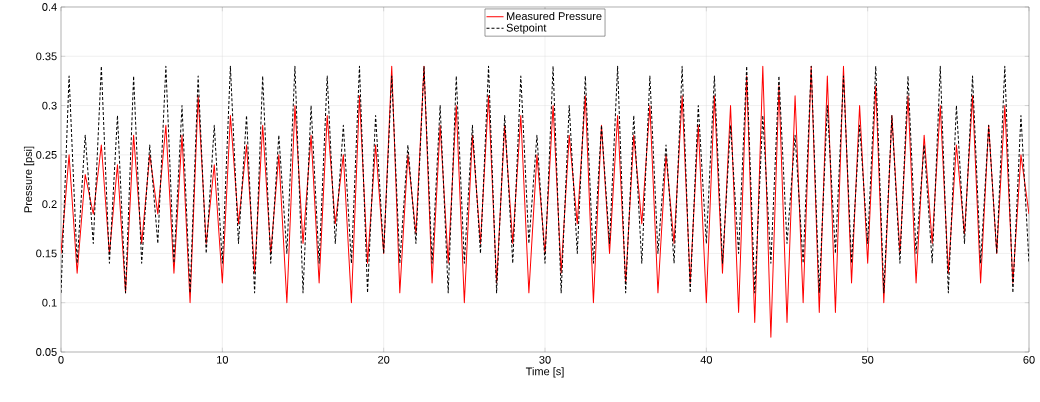 This screenshot has height=402, width=1040. Describe the element at coordinates (706, 359) in the screenshot. I see `x-tick-label: 40` at that location.